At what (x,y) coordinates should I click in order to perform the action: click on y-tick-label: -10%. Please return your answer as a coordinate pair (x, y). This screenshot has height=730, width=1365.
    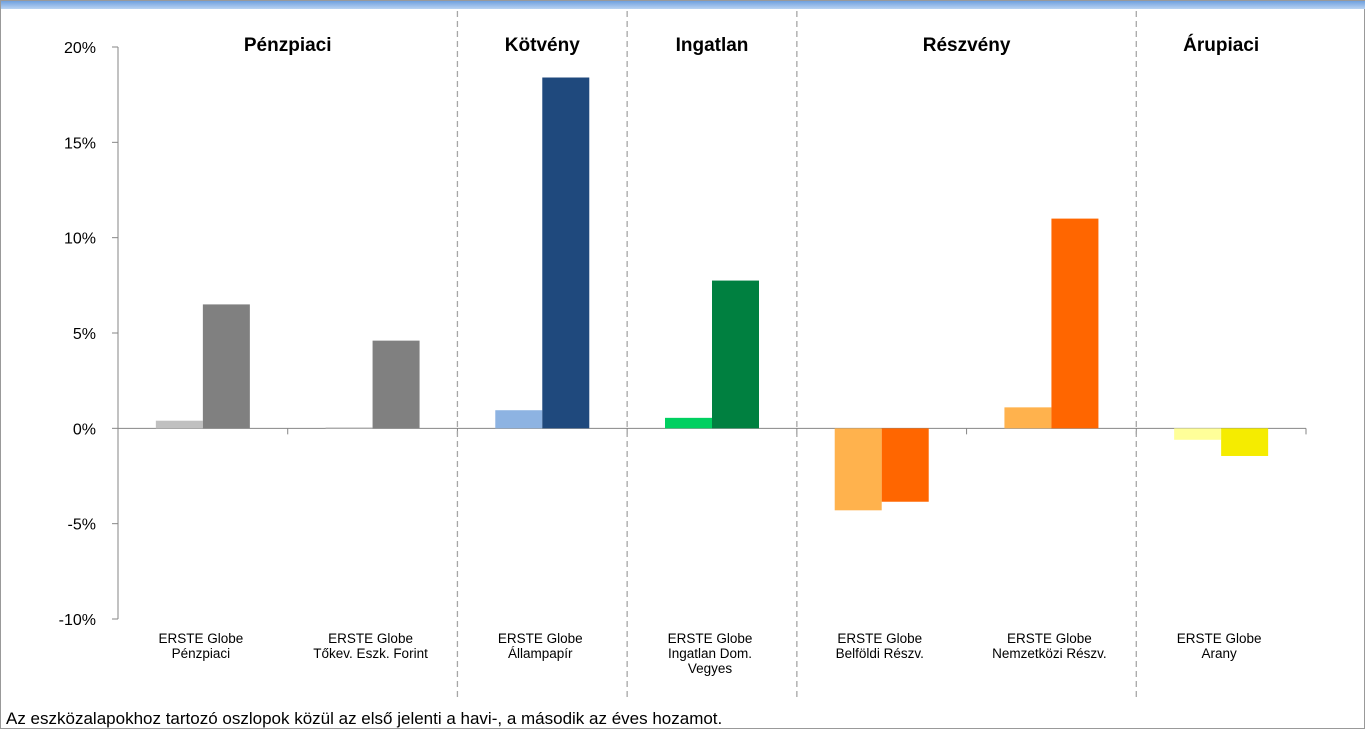
    Looking at the image, I should click on (77, 620).